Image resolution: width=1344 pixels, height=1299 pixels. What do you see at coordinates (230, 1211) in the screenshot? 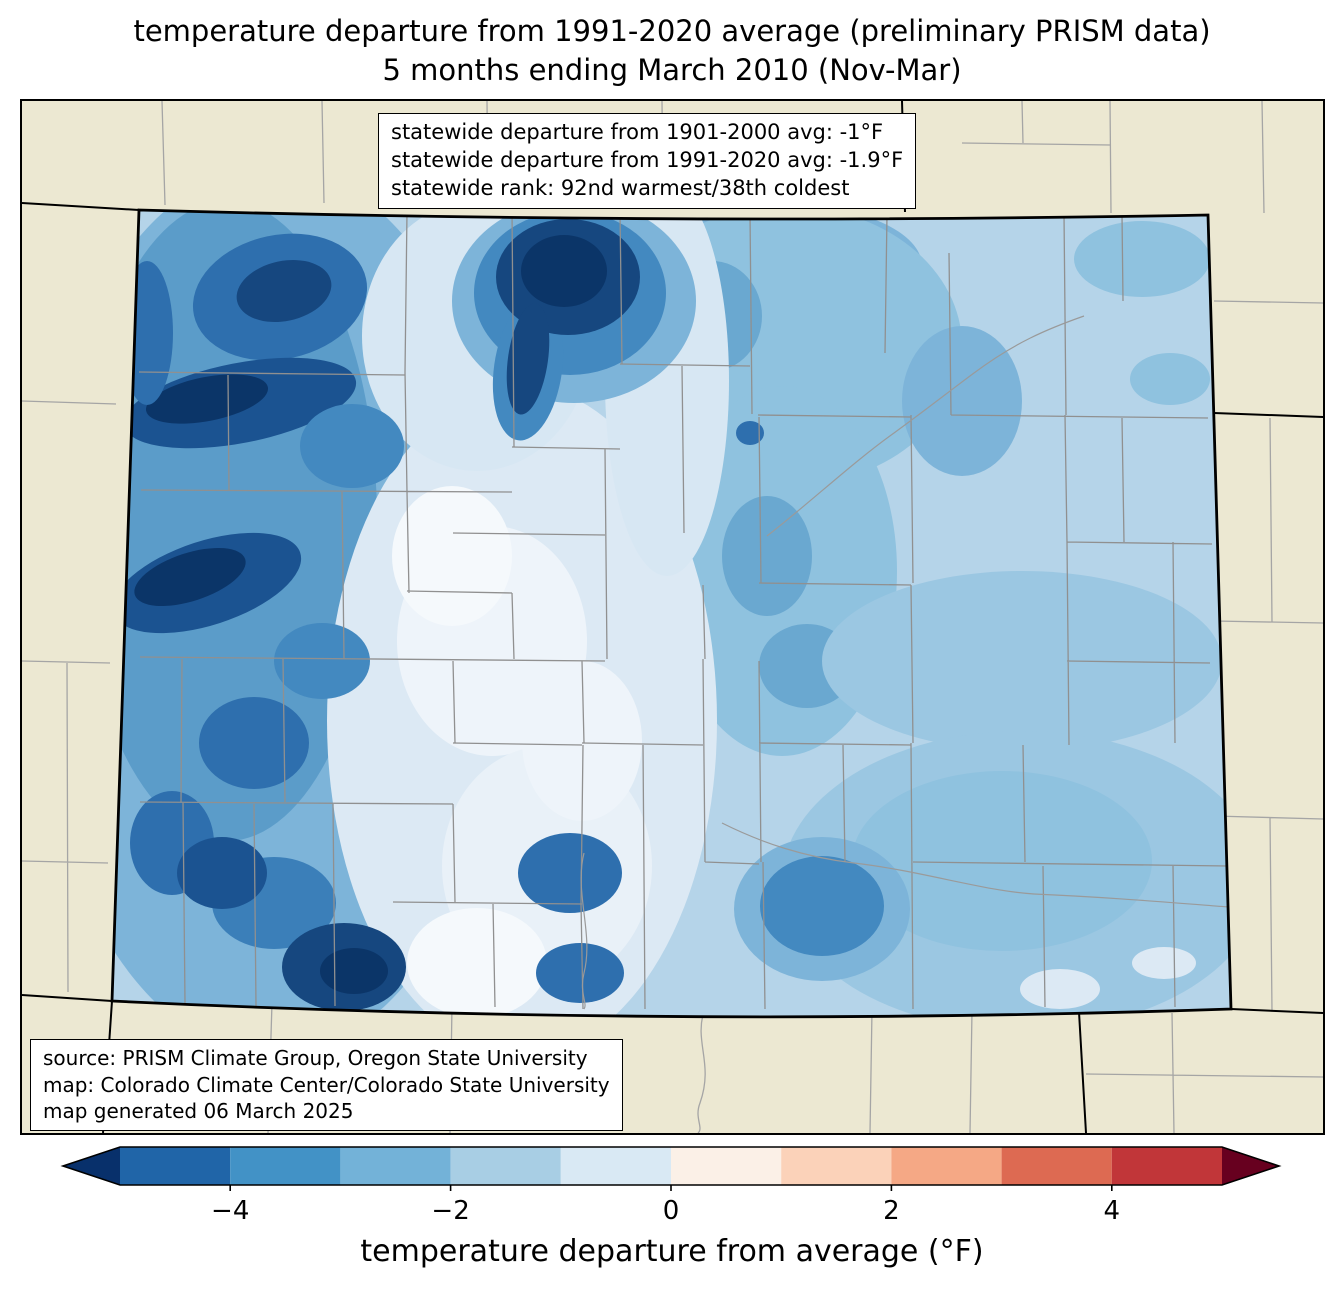
I see `colorbar-tick-label: −4` at bounding box center [230, 1211].